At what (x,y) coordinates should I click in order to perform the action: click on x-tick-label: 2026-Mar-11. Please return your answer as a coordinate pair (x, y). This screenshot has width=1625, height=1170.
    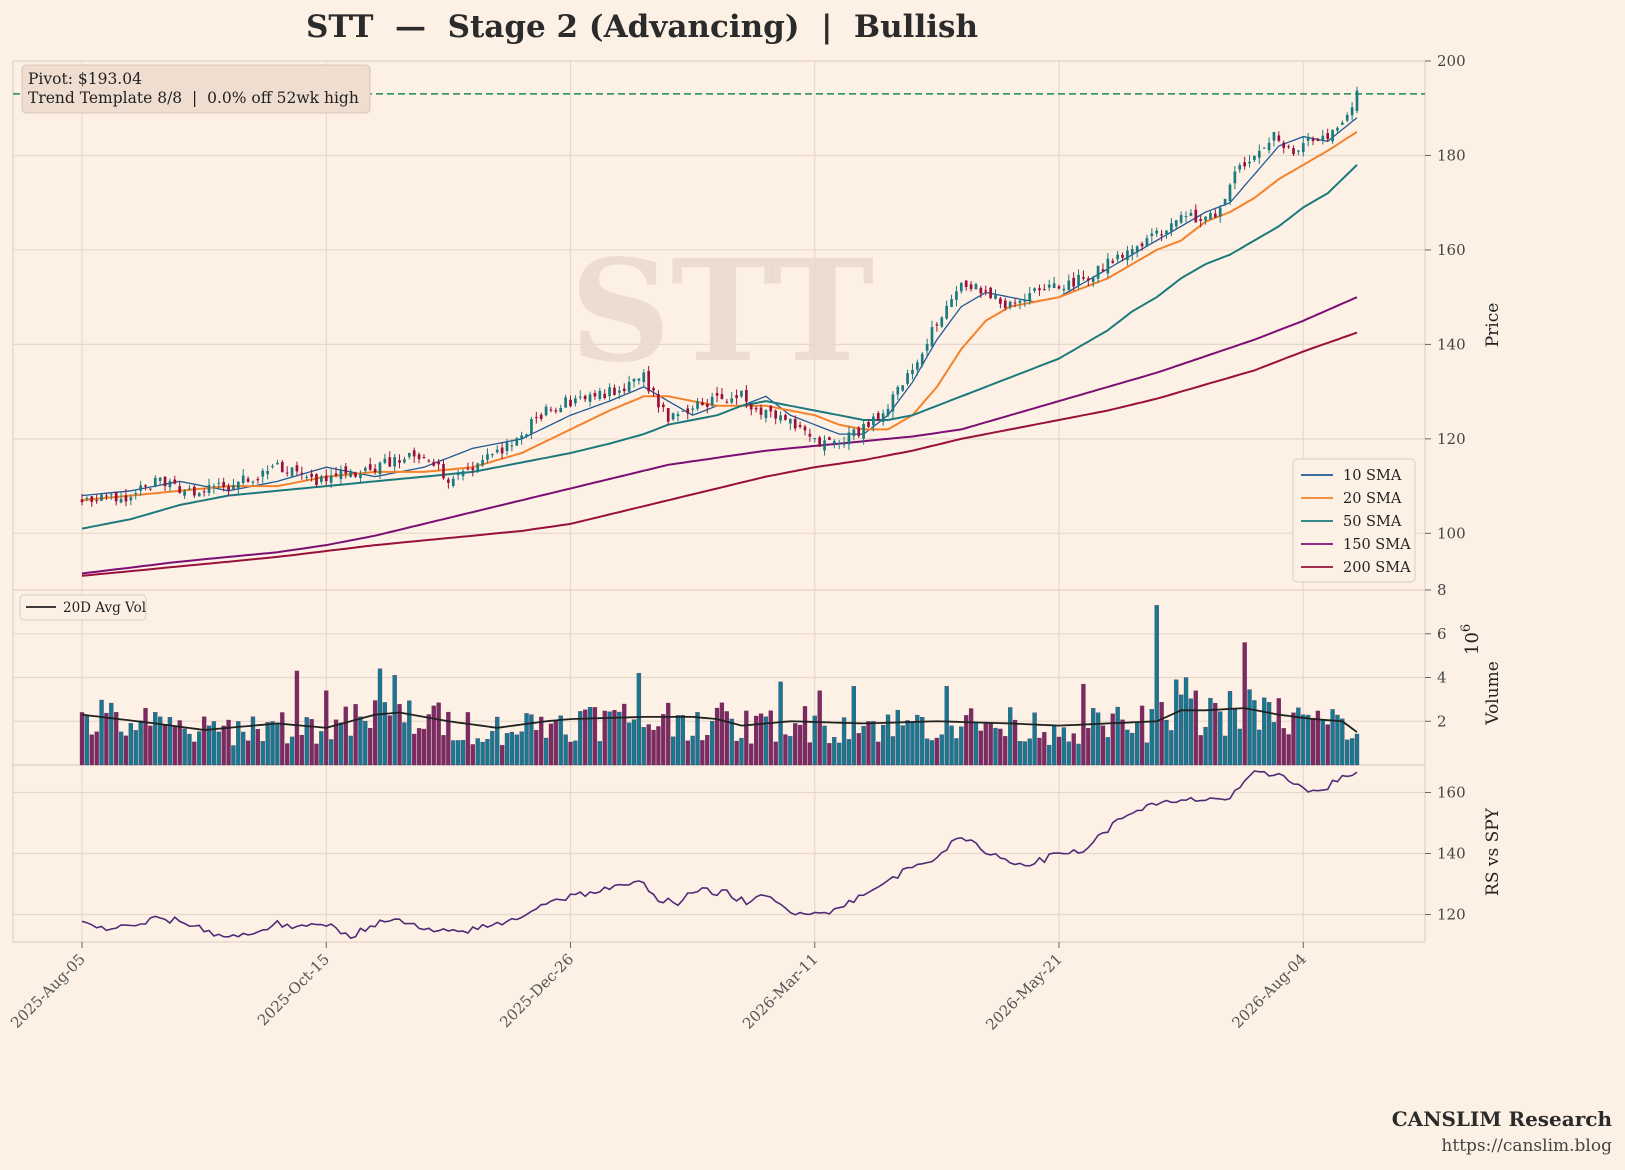
    Looking at the image, I should click on (780, 991).